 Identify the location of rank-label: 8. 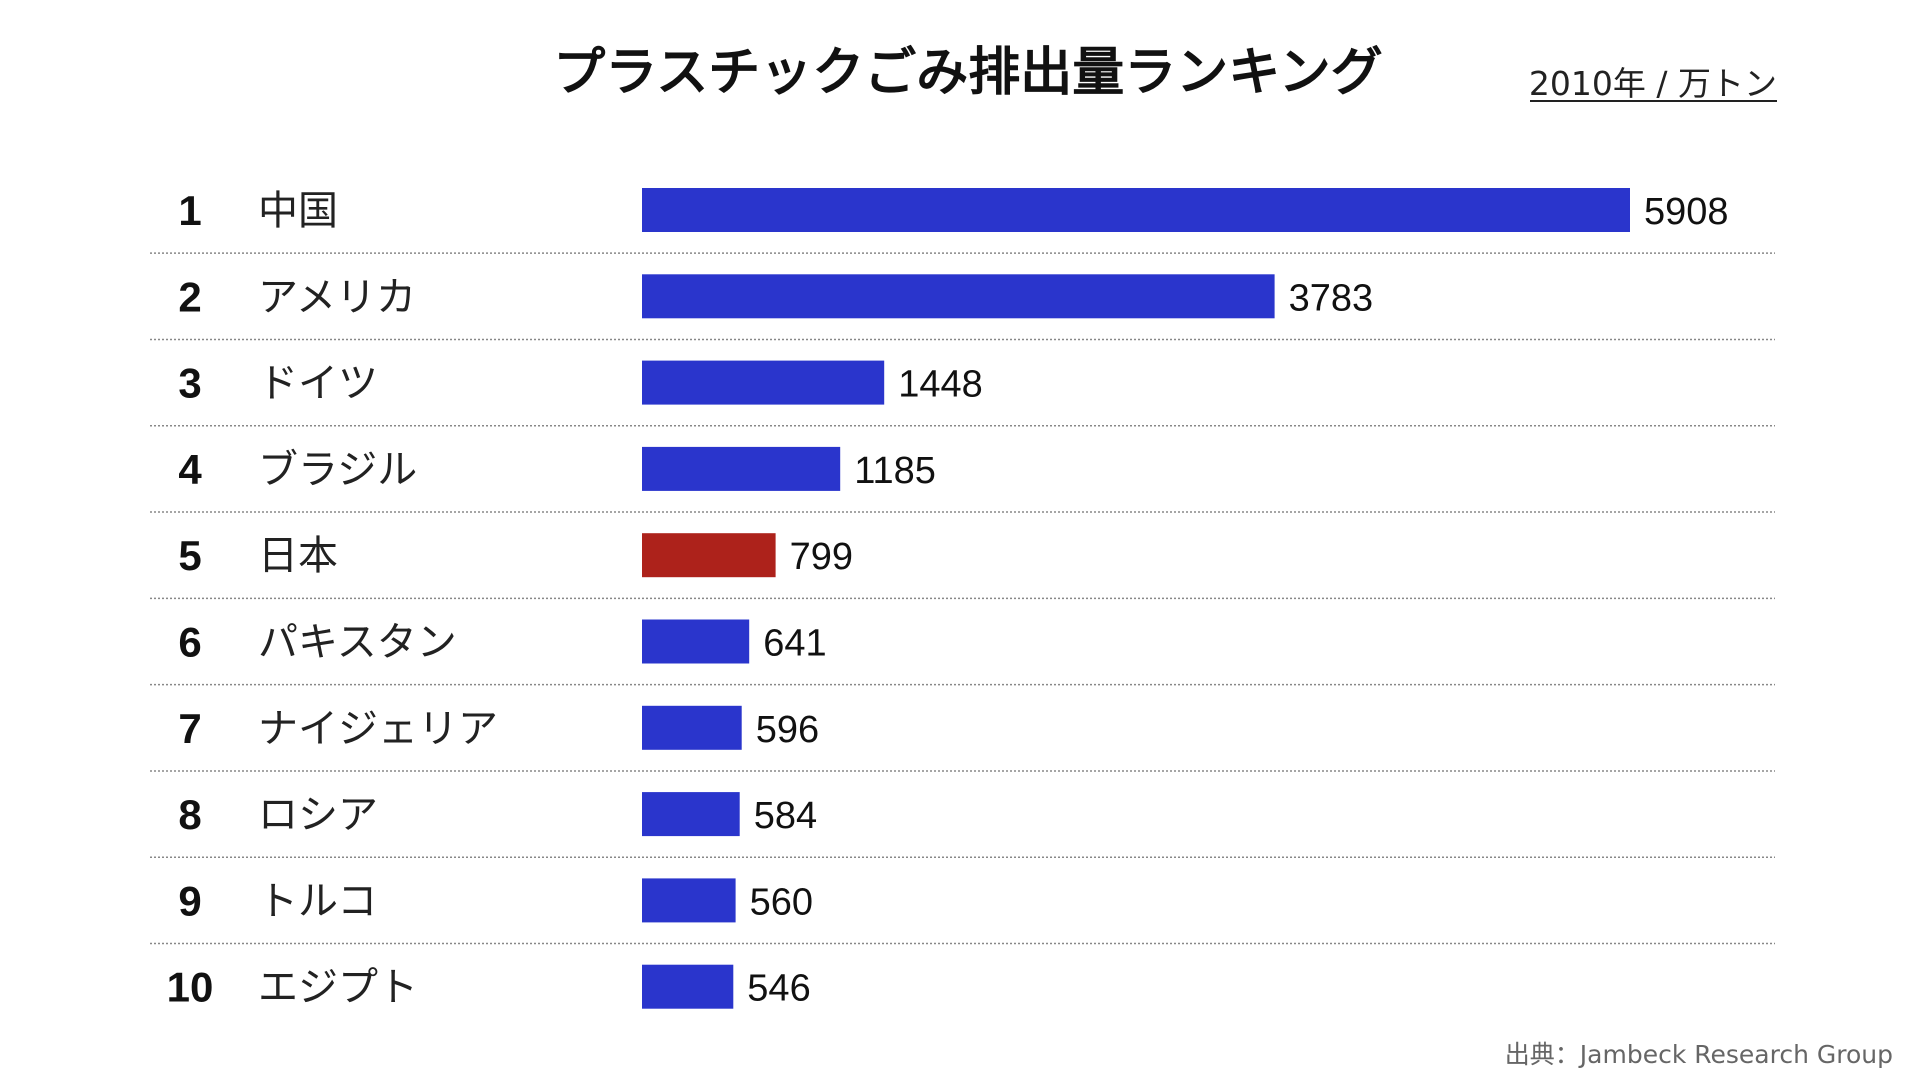
(189, 814).